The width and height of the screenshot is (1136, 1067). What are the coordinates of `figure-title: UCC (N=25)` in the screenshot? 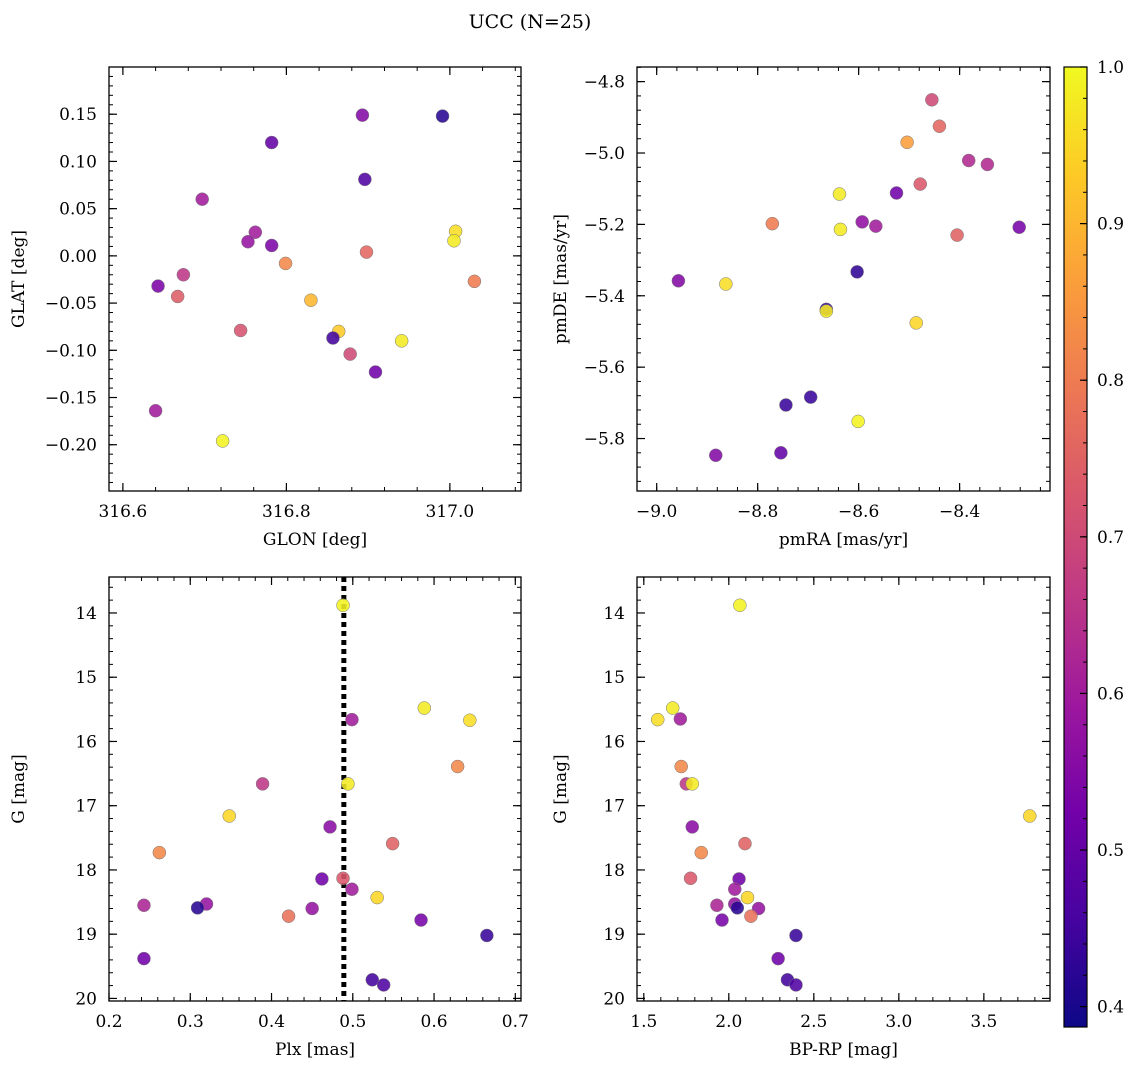 It's located at (530, 22).